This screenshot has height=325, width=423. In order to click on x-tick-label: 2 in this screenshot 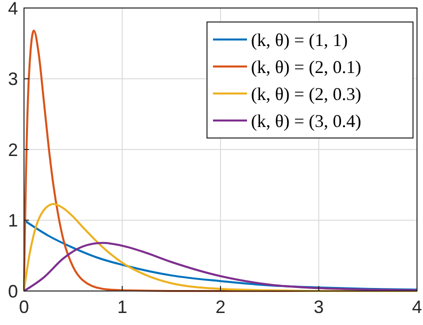, I will do `click(220, 307)`.